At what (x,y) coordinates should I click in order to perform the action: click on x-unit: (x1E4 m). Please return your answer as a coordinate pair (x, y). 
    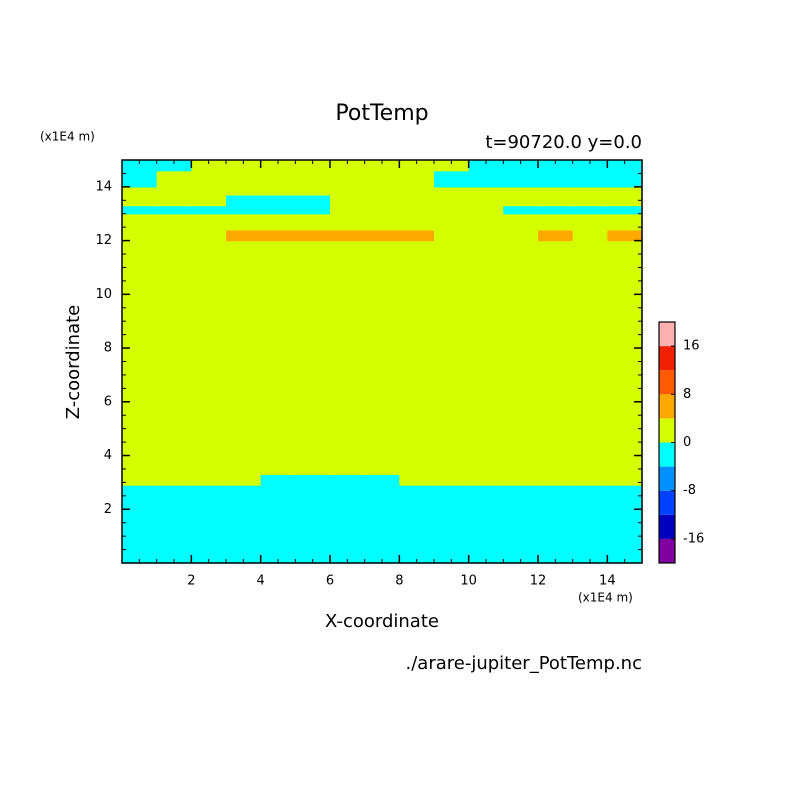
    Looking at the image, I should click on (605, 598).